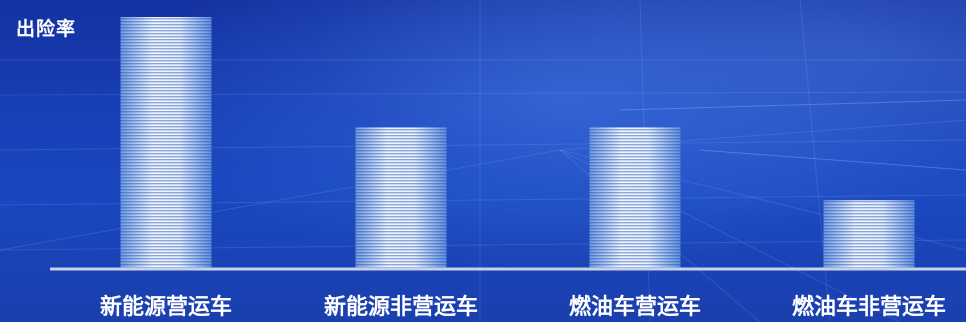  What do you see at coordinates (523, 307) in the screenshot?
I see `x-tick-labels-group: 新能源营运车 新能源非营运车 燃油车营运车 燃油车非营运车` at bounding box center [523, 307].